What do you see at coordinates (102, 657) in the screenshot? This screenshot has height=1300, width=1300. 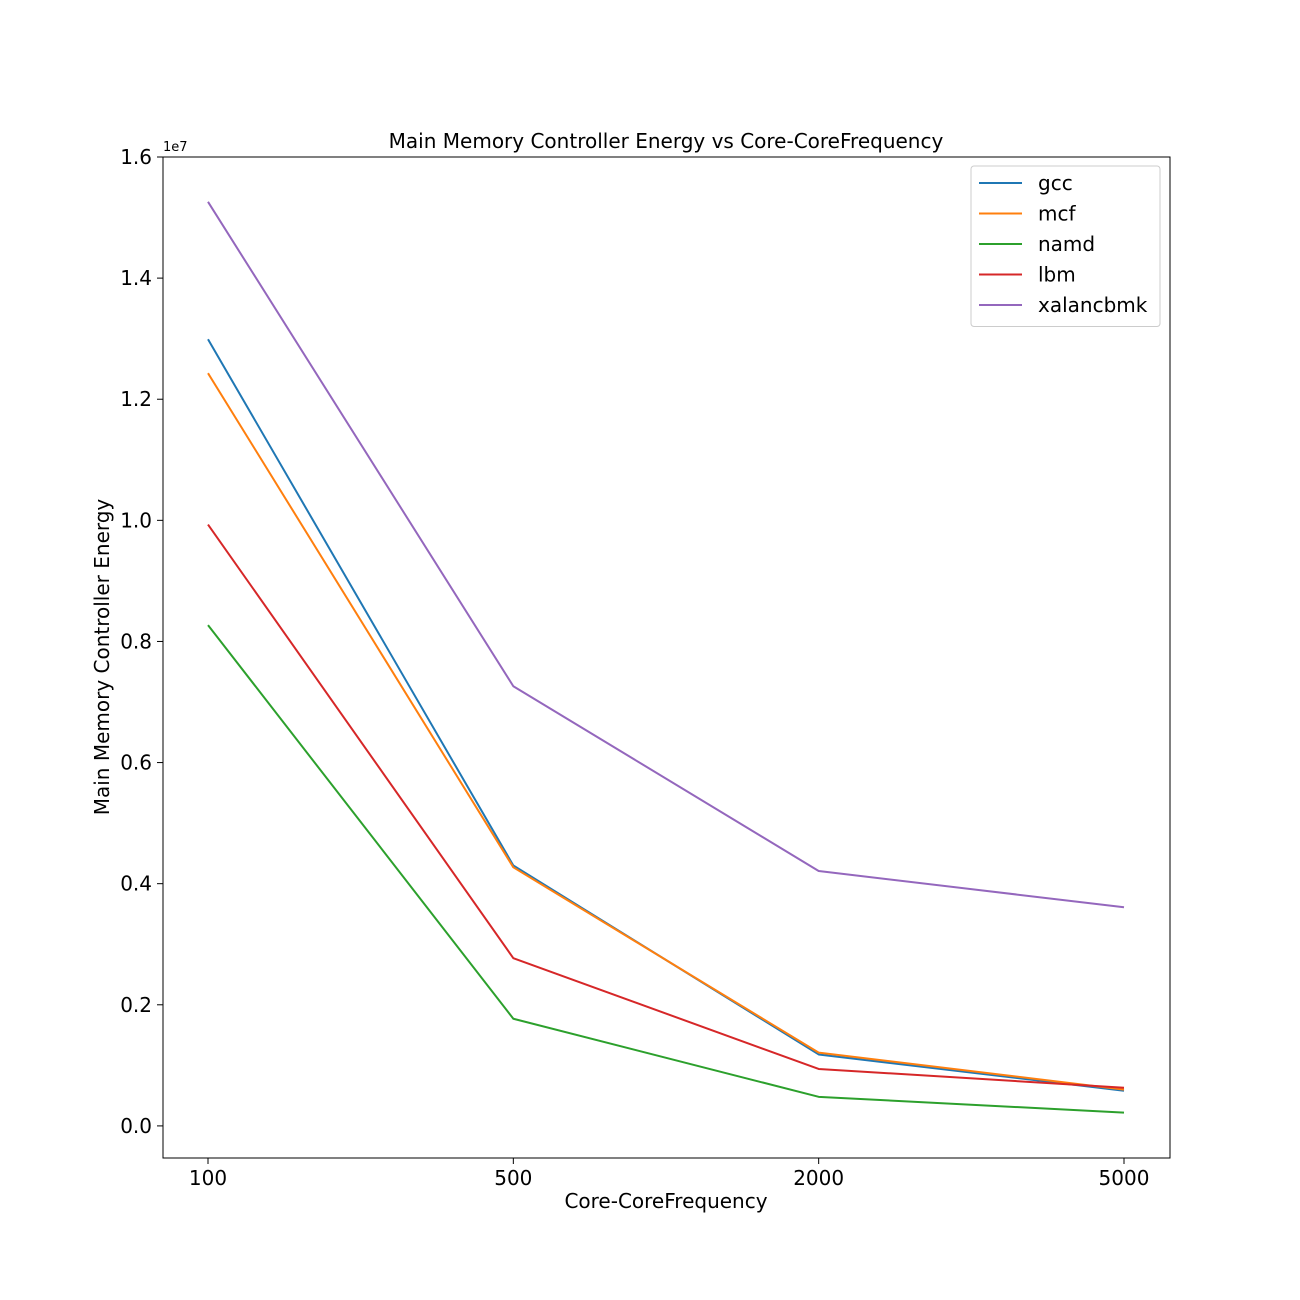 I see `y-axis-title: Main Memory Controller Energy` at bounding box center [102, 657].